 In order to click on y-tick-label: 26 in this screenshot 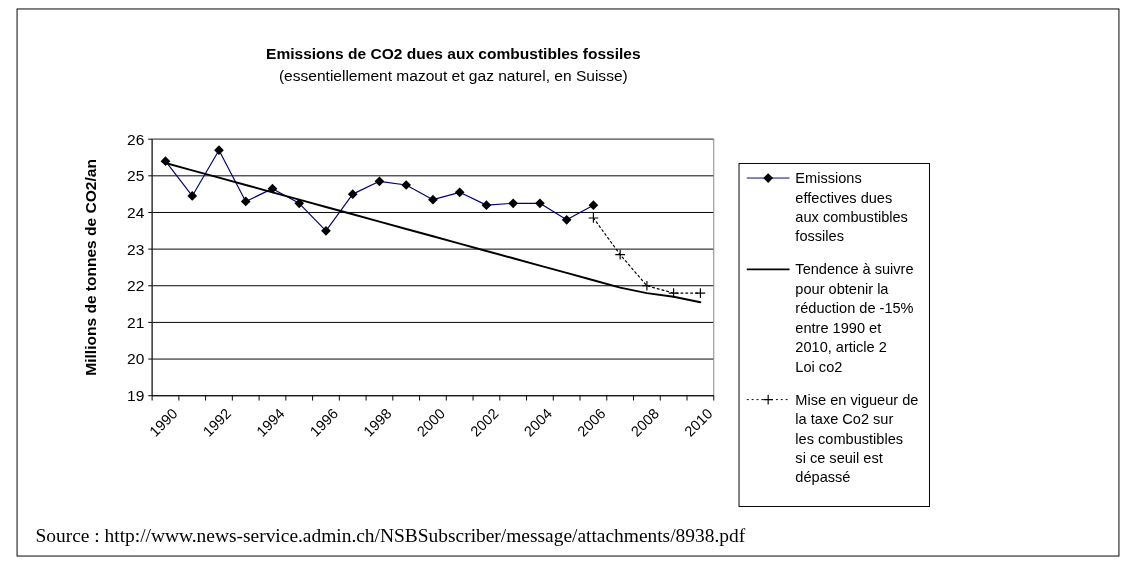, I will do `click(136, 139)`.